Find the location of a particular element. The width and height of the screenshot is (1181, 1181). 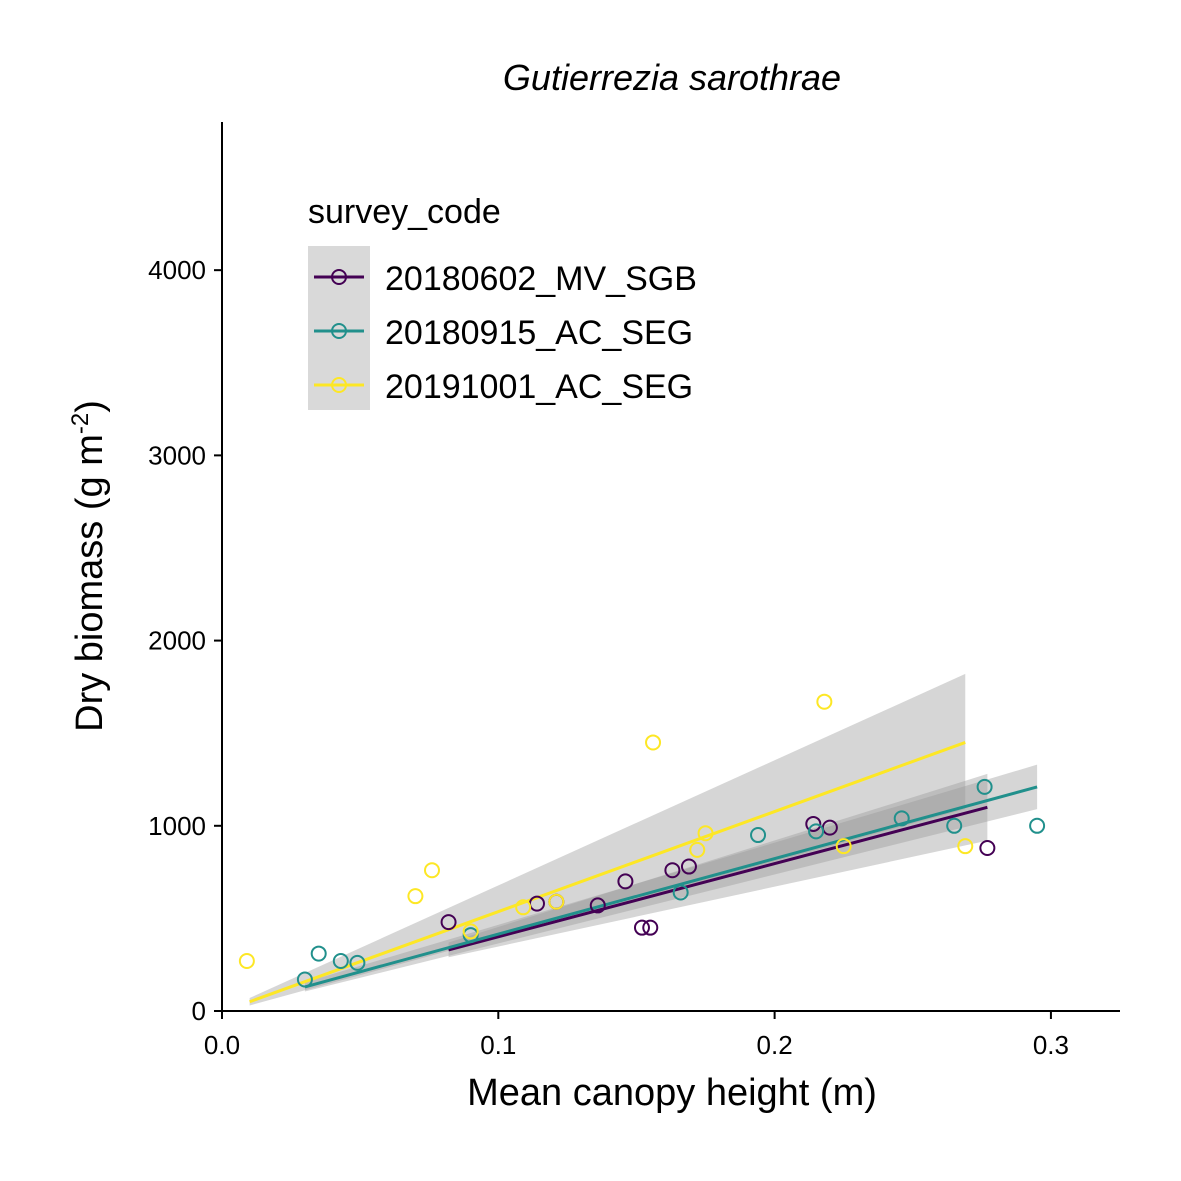

y-tick-label: 4000 is located at coordinates (177, 270).